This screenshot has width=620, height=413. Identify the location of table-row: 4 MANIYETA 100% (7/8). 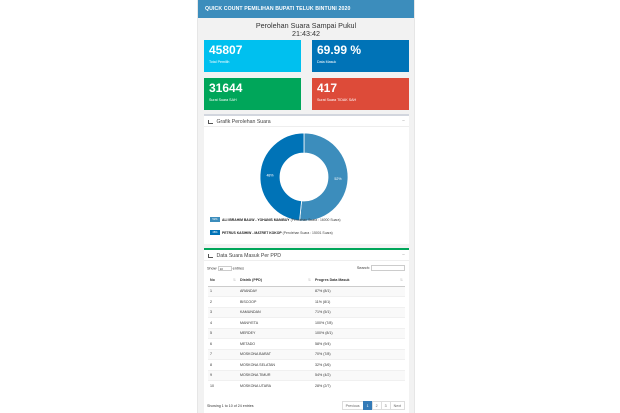
(306, 322).